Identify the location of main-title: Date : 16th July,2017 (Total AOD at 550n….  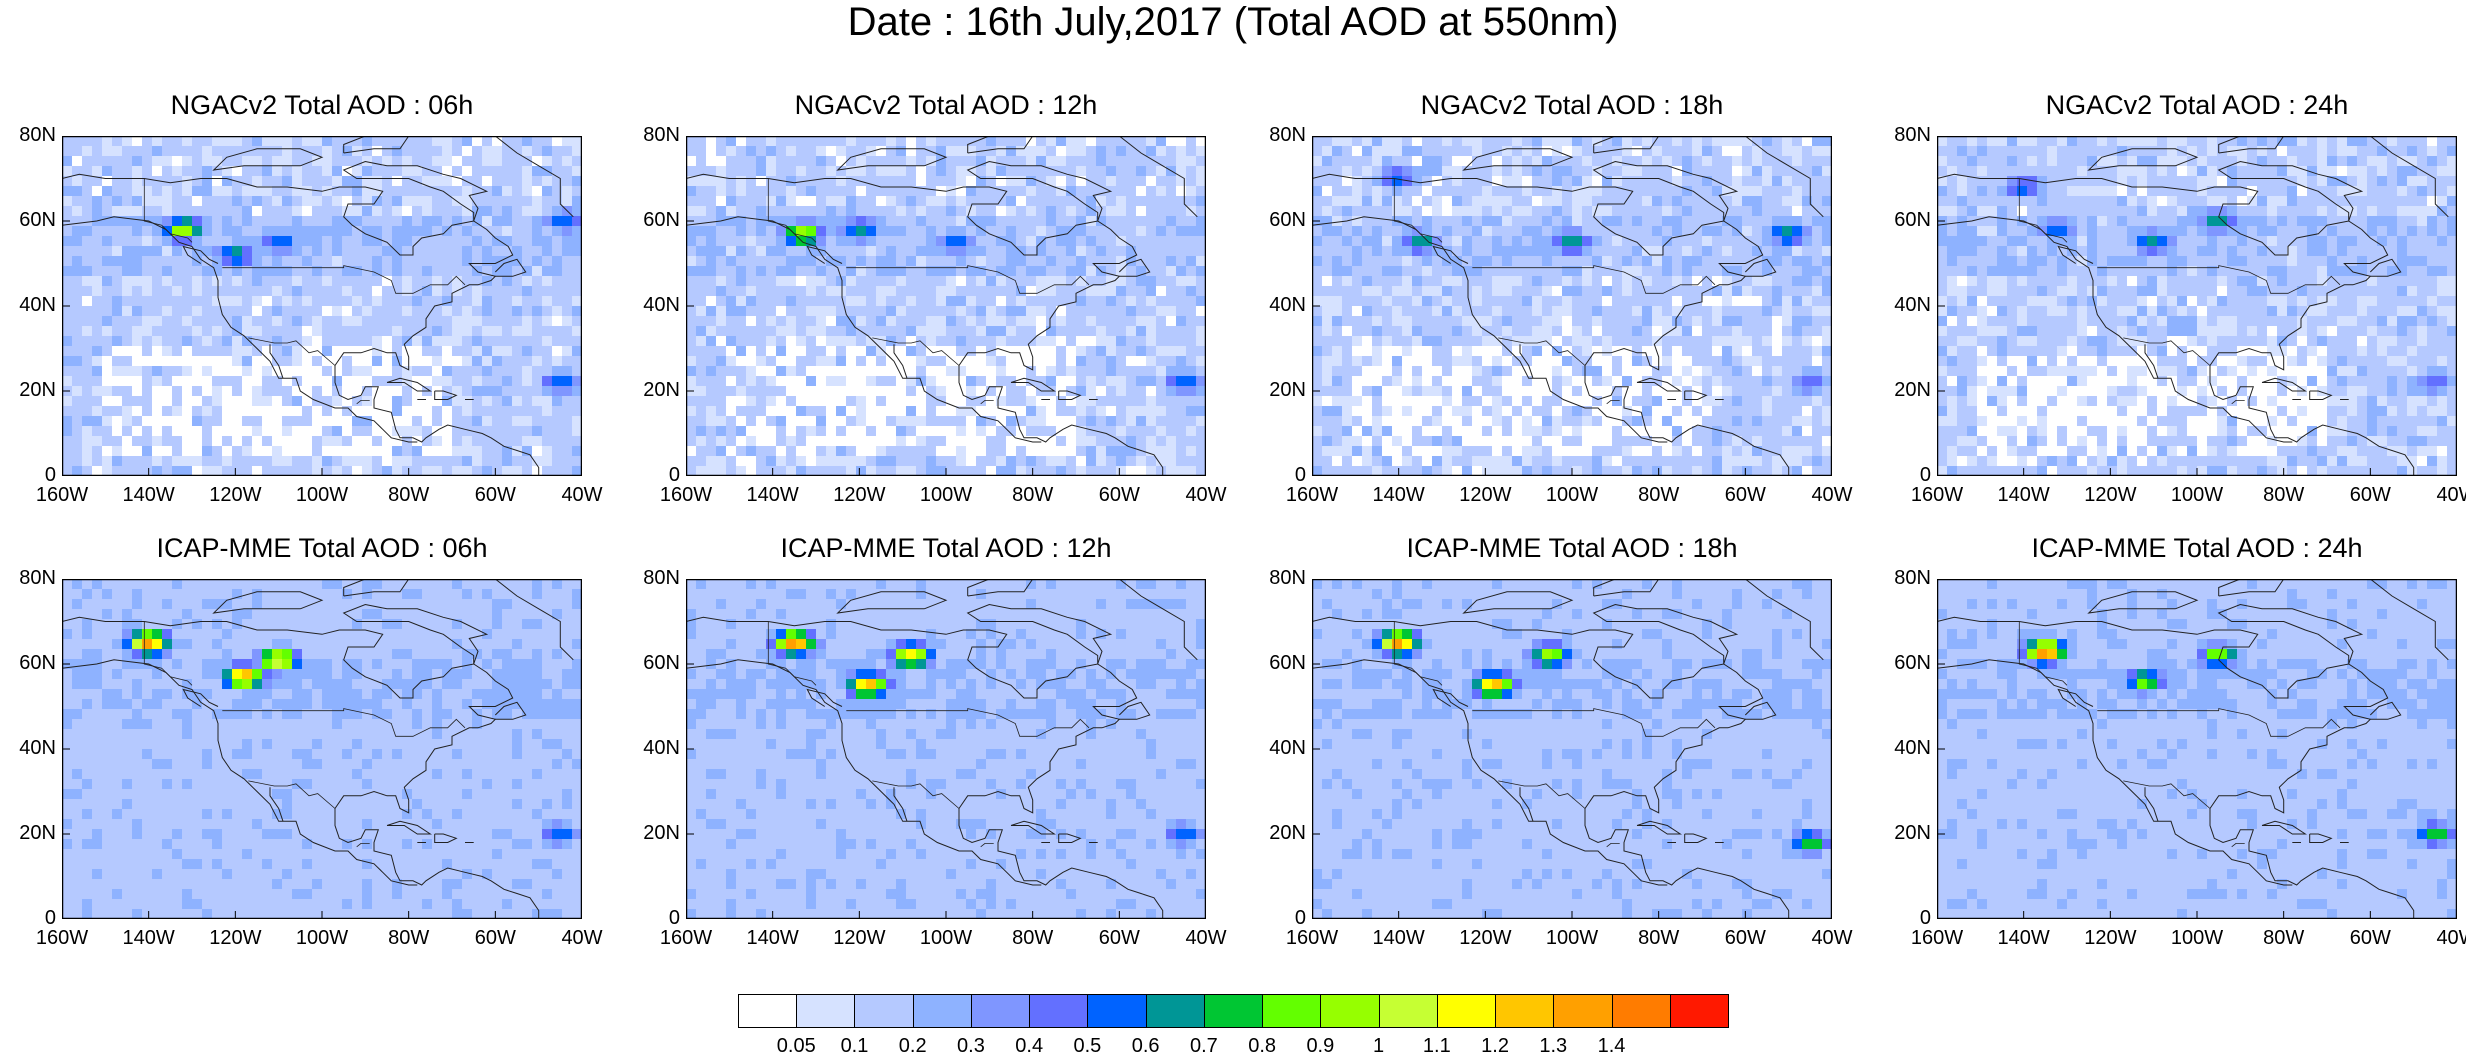
(1233, 22).